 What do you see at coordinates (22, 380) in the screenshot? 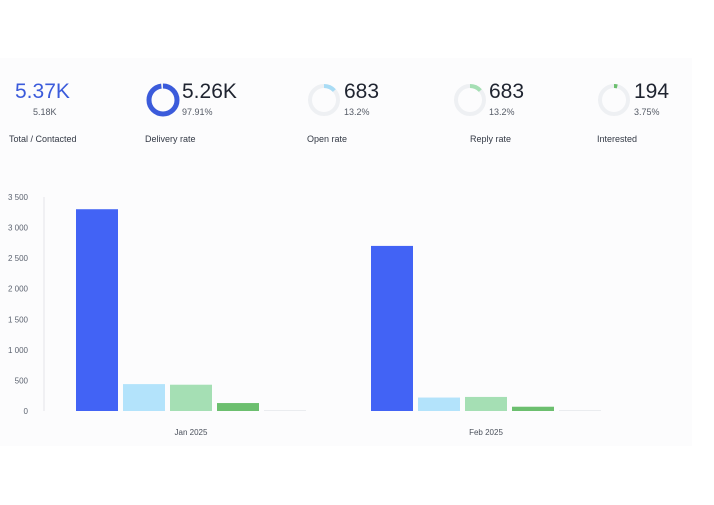
I see `y-tick-label: 500` at bounding box center [22, 380].